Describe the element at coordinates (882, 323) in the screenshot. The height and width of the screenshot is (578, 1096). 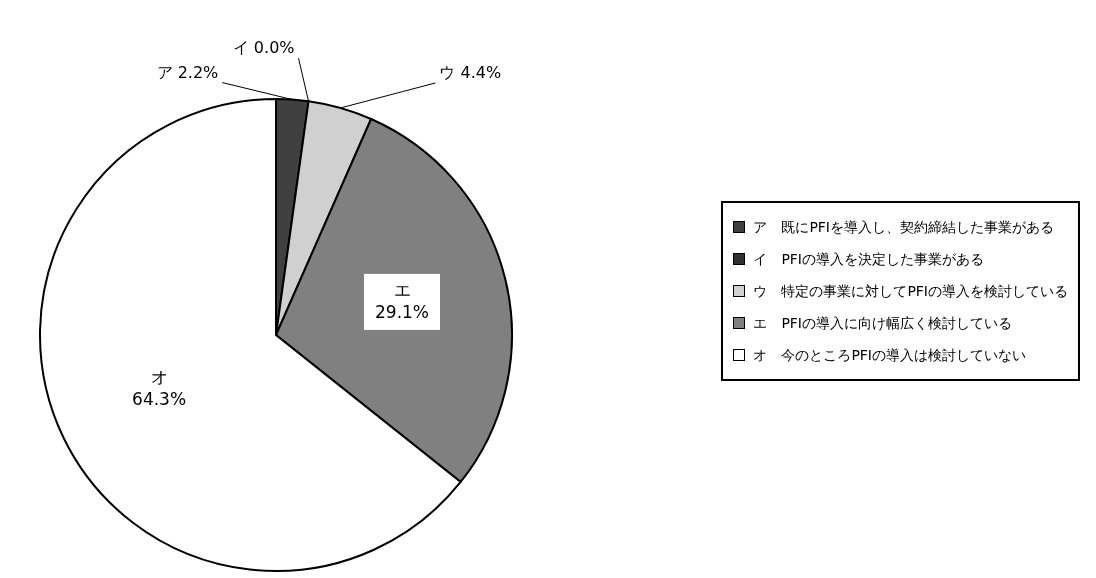
I see `legend-label: エ PFIの導入に向け幅広く検討している` at that location.